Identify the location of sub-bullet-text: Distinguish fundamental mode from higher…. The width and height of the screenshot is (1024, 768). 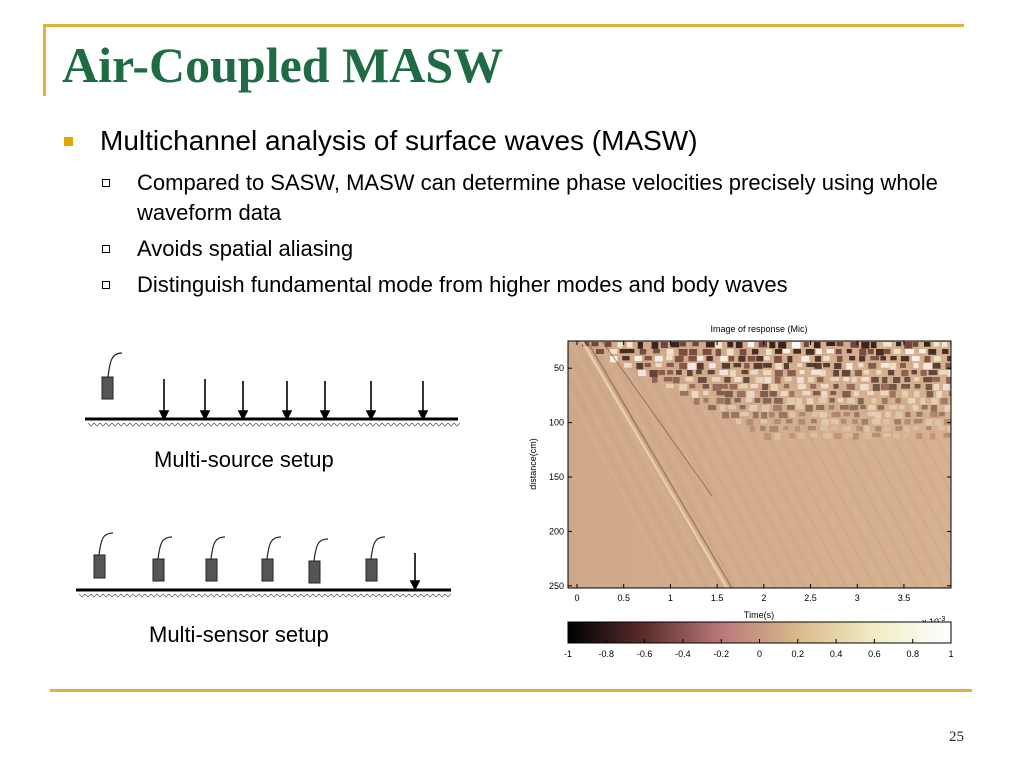
(462, 284).